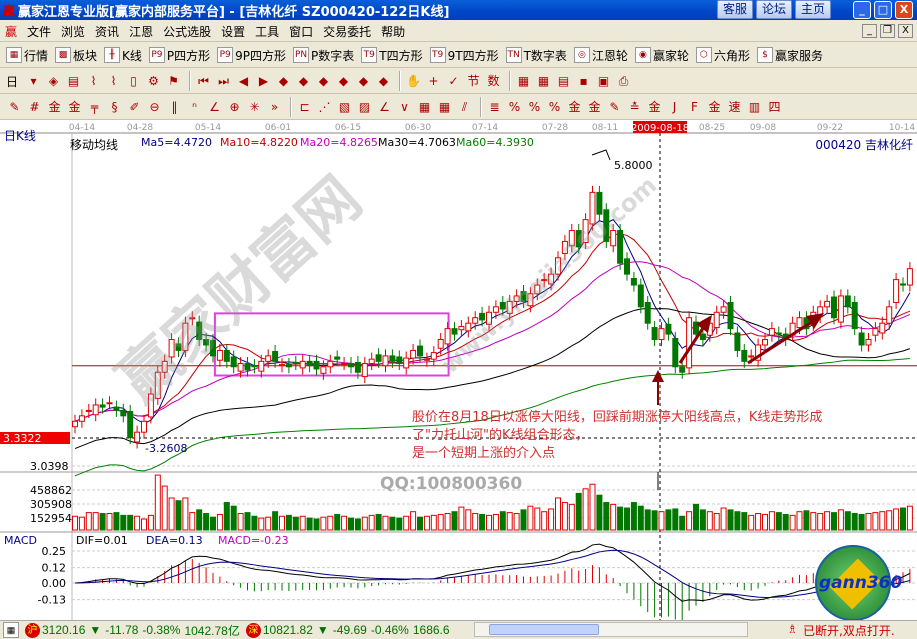 The height and width of the screenshot is (639, 917). I want to click on flag-icon: ⚑, so click(173, 80).